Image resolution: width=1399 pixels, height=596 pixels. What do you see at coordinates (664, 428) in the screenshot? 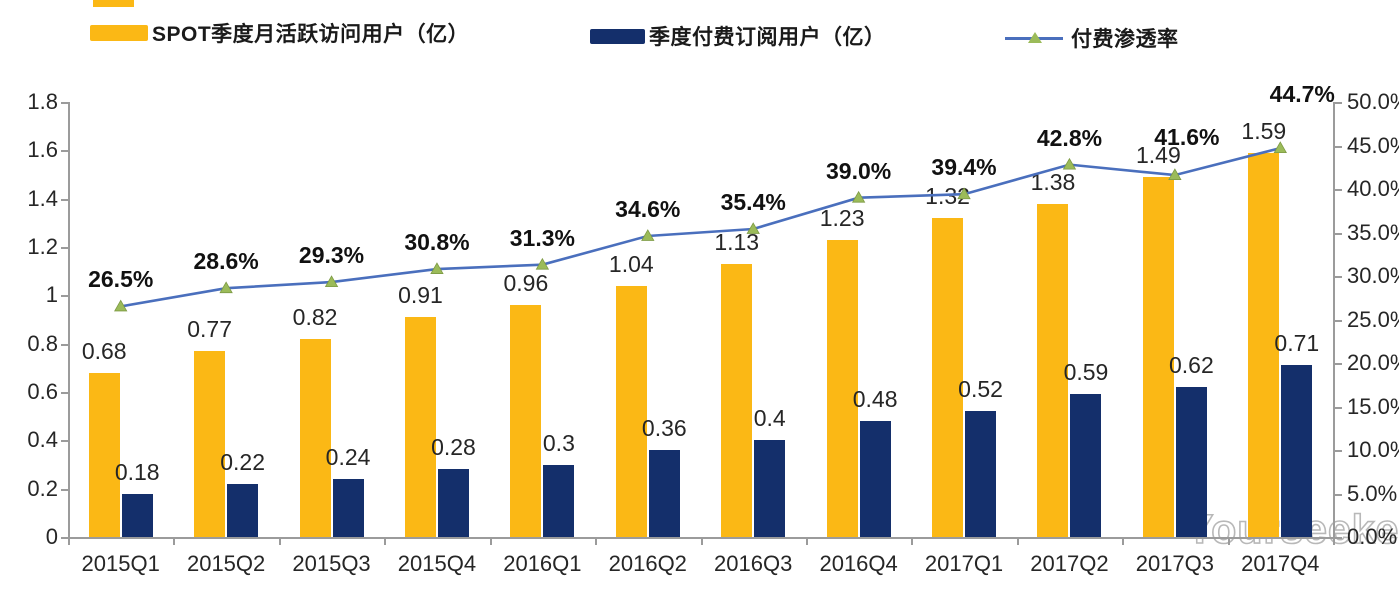
I see `bar-value-label-subs: 0.36` at bounding box center [664, 428].